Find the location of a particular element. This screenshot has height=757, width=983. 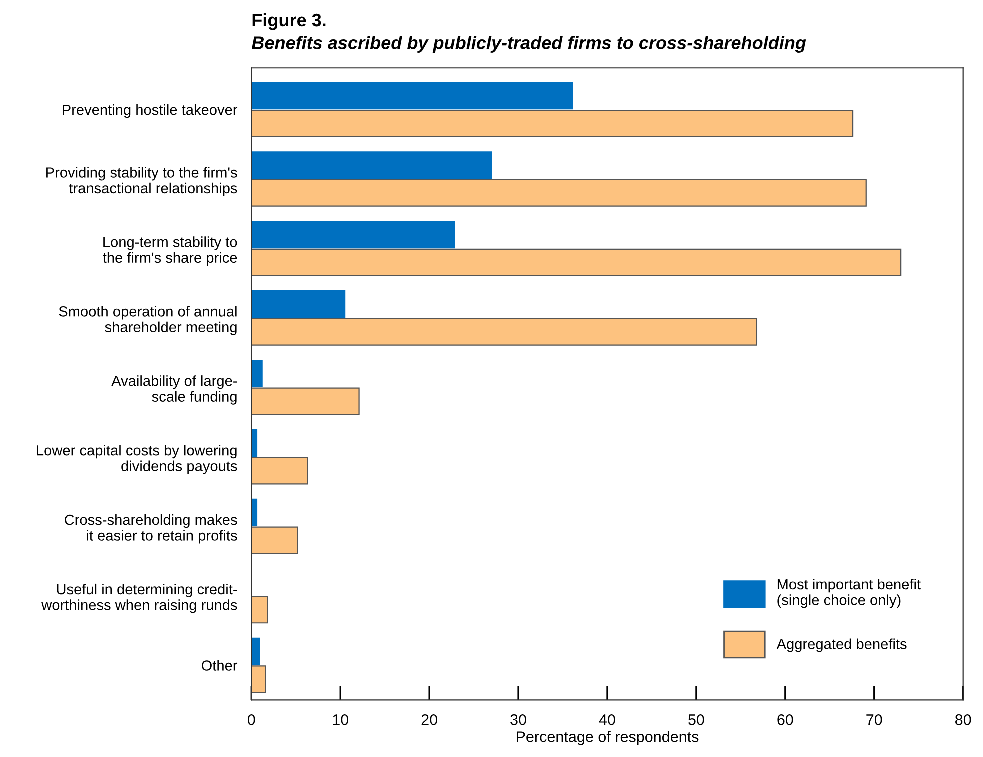

x-tick-label: 40 is located at coordinates (607, 720).